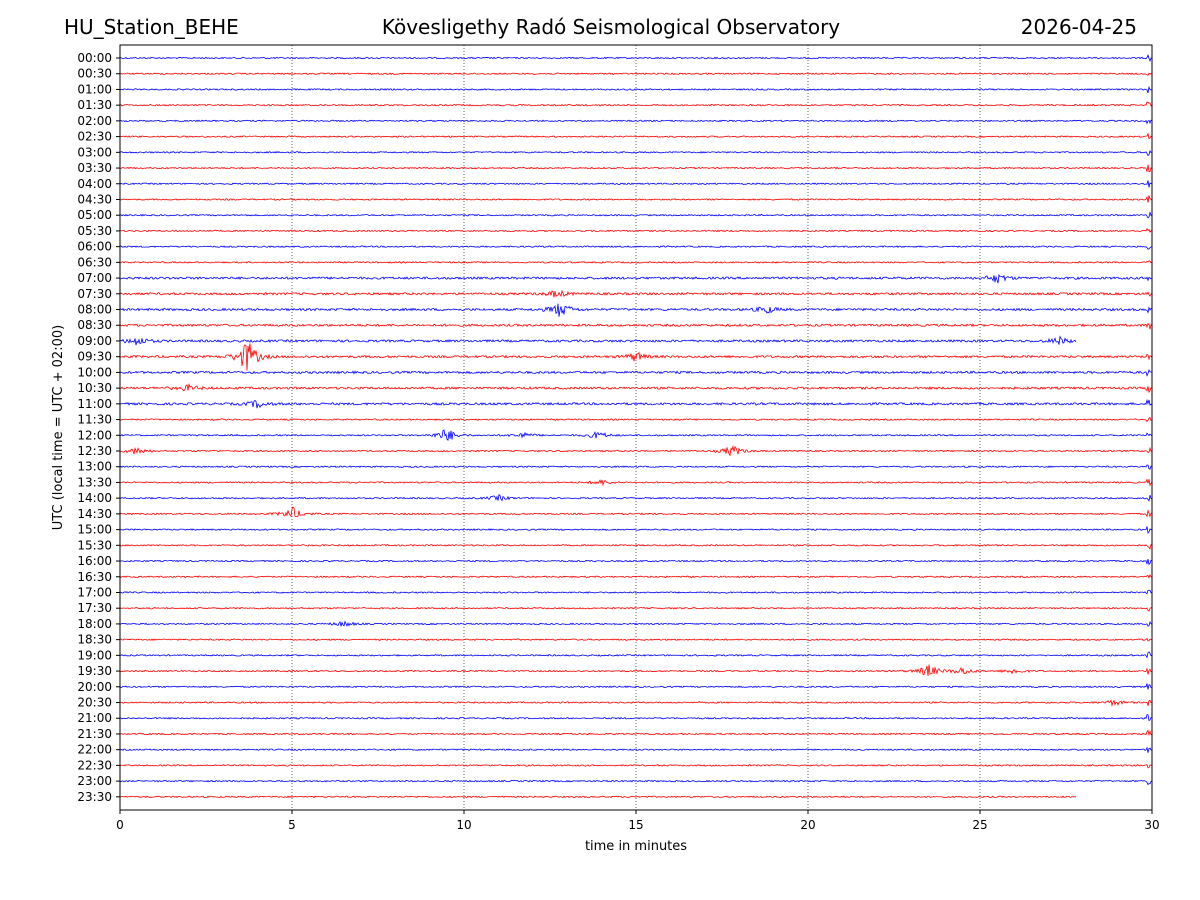 The image size is (1200, 900). What do you see at coordinates (94, 372) in the screenshot?
I see `y-tick-label: 10:00` at bounding box center [94, 372].